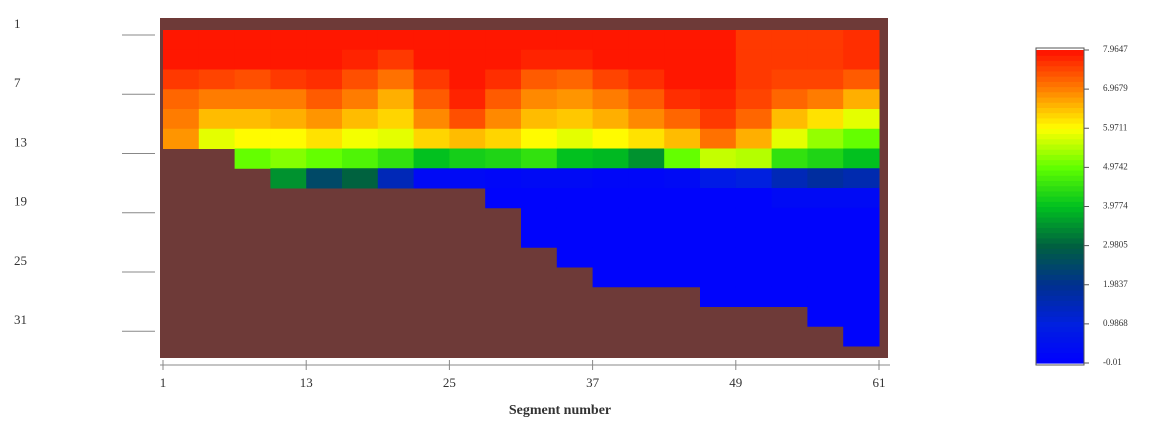 This screenshot has height=426, width=1151. Describe the element at coordinates (20, 201) in the screenshot. I see `y-tick-label: 19` at that location.